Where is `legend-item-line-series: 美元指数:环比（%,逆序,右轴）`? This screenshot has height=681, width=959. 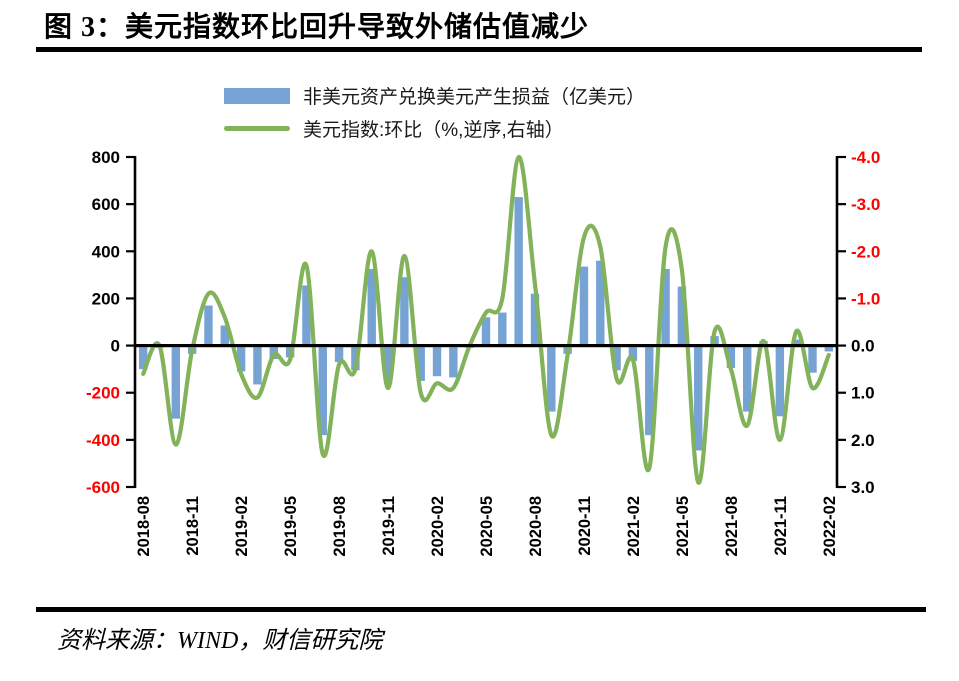
legend-item-line-series: 美元指数:环比（%,逆序,右轴） is located at coordinates (434, 128).